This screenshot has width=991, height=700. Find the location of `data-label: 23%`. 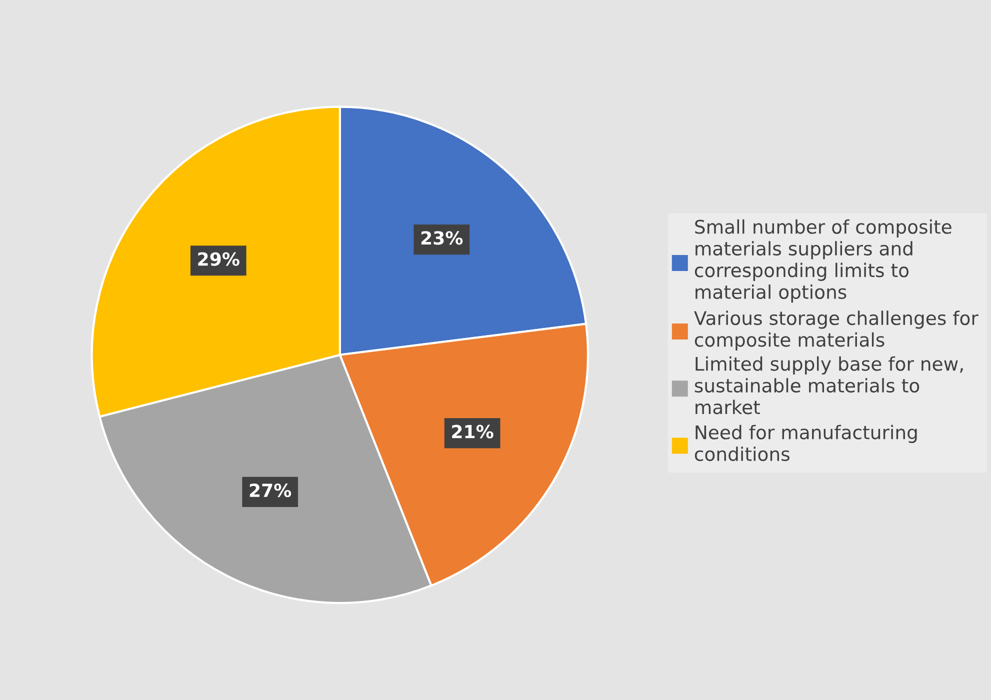

data-label: 23% is located at coordinates (442, 238).